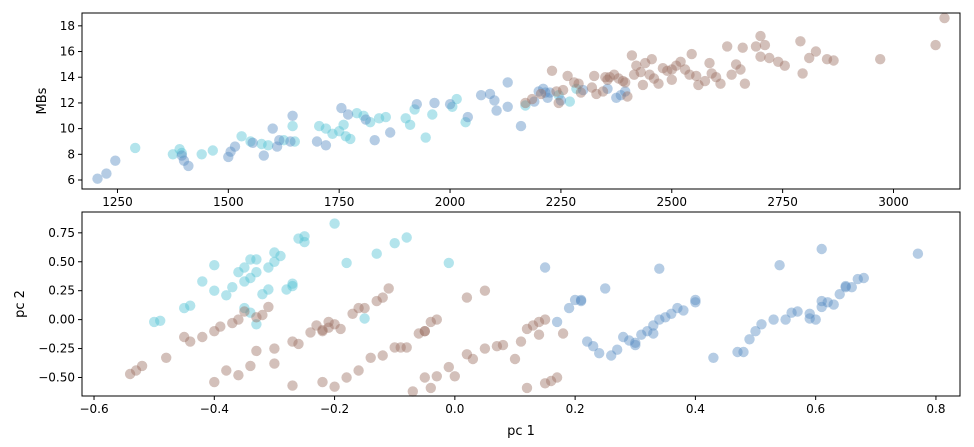 This screenshot has width=974, height=447. Describe the element at coordinates (893, 202) in the screenshot. I see `top-x-tick-label-7: 3000` at that location.